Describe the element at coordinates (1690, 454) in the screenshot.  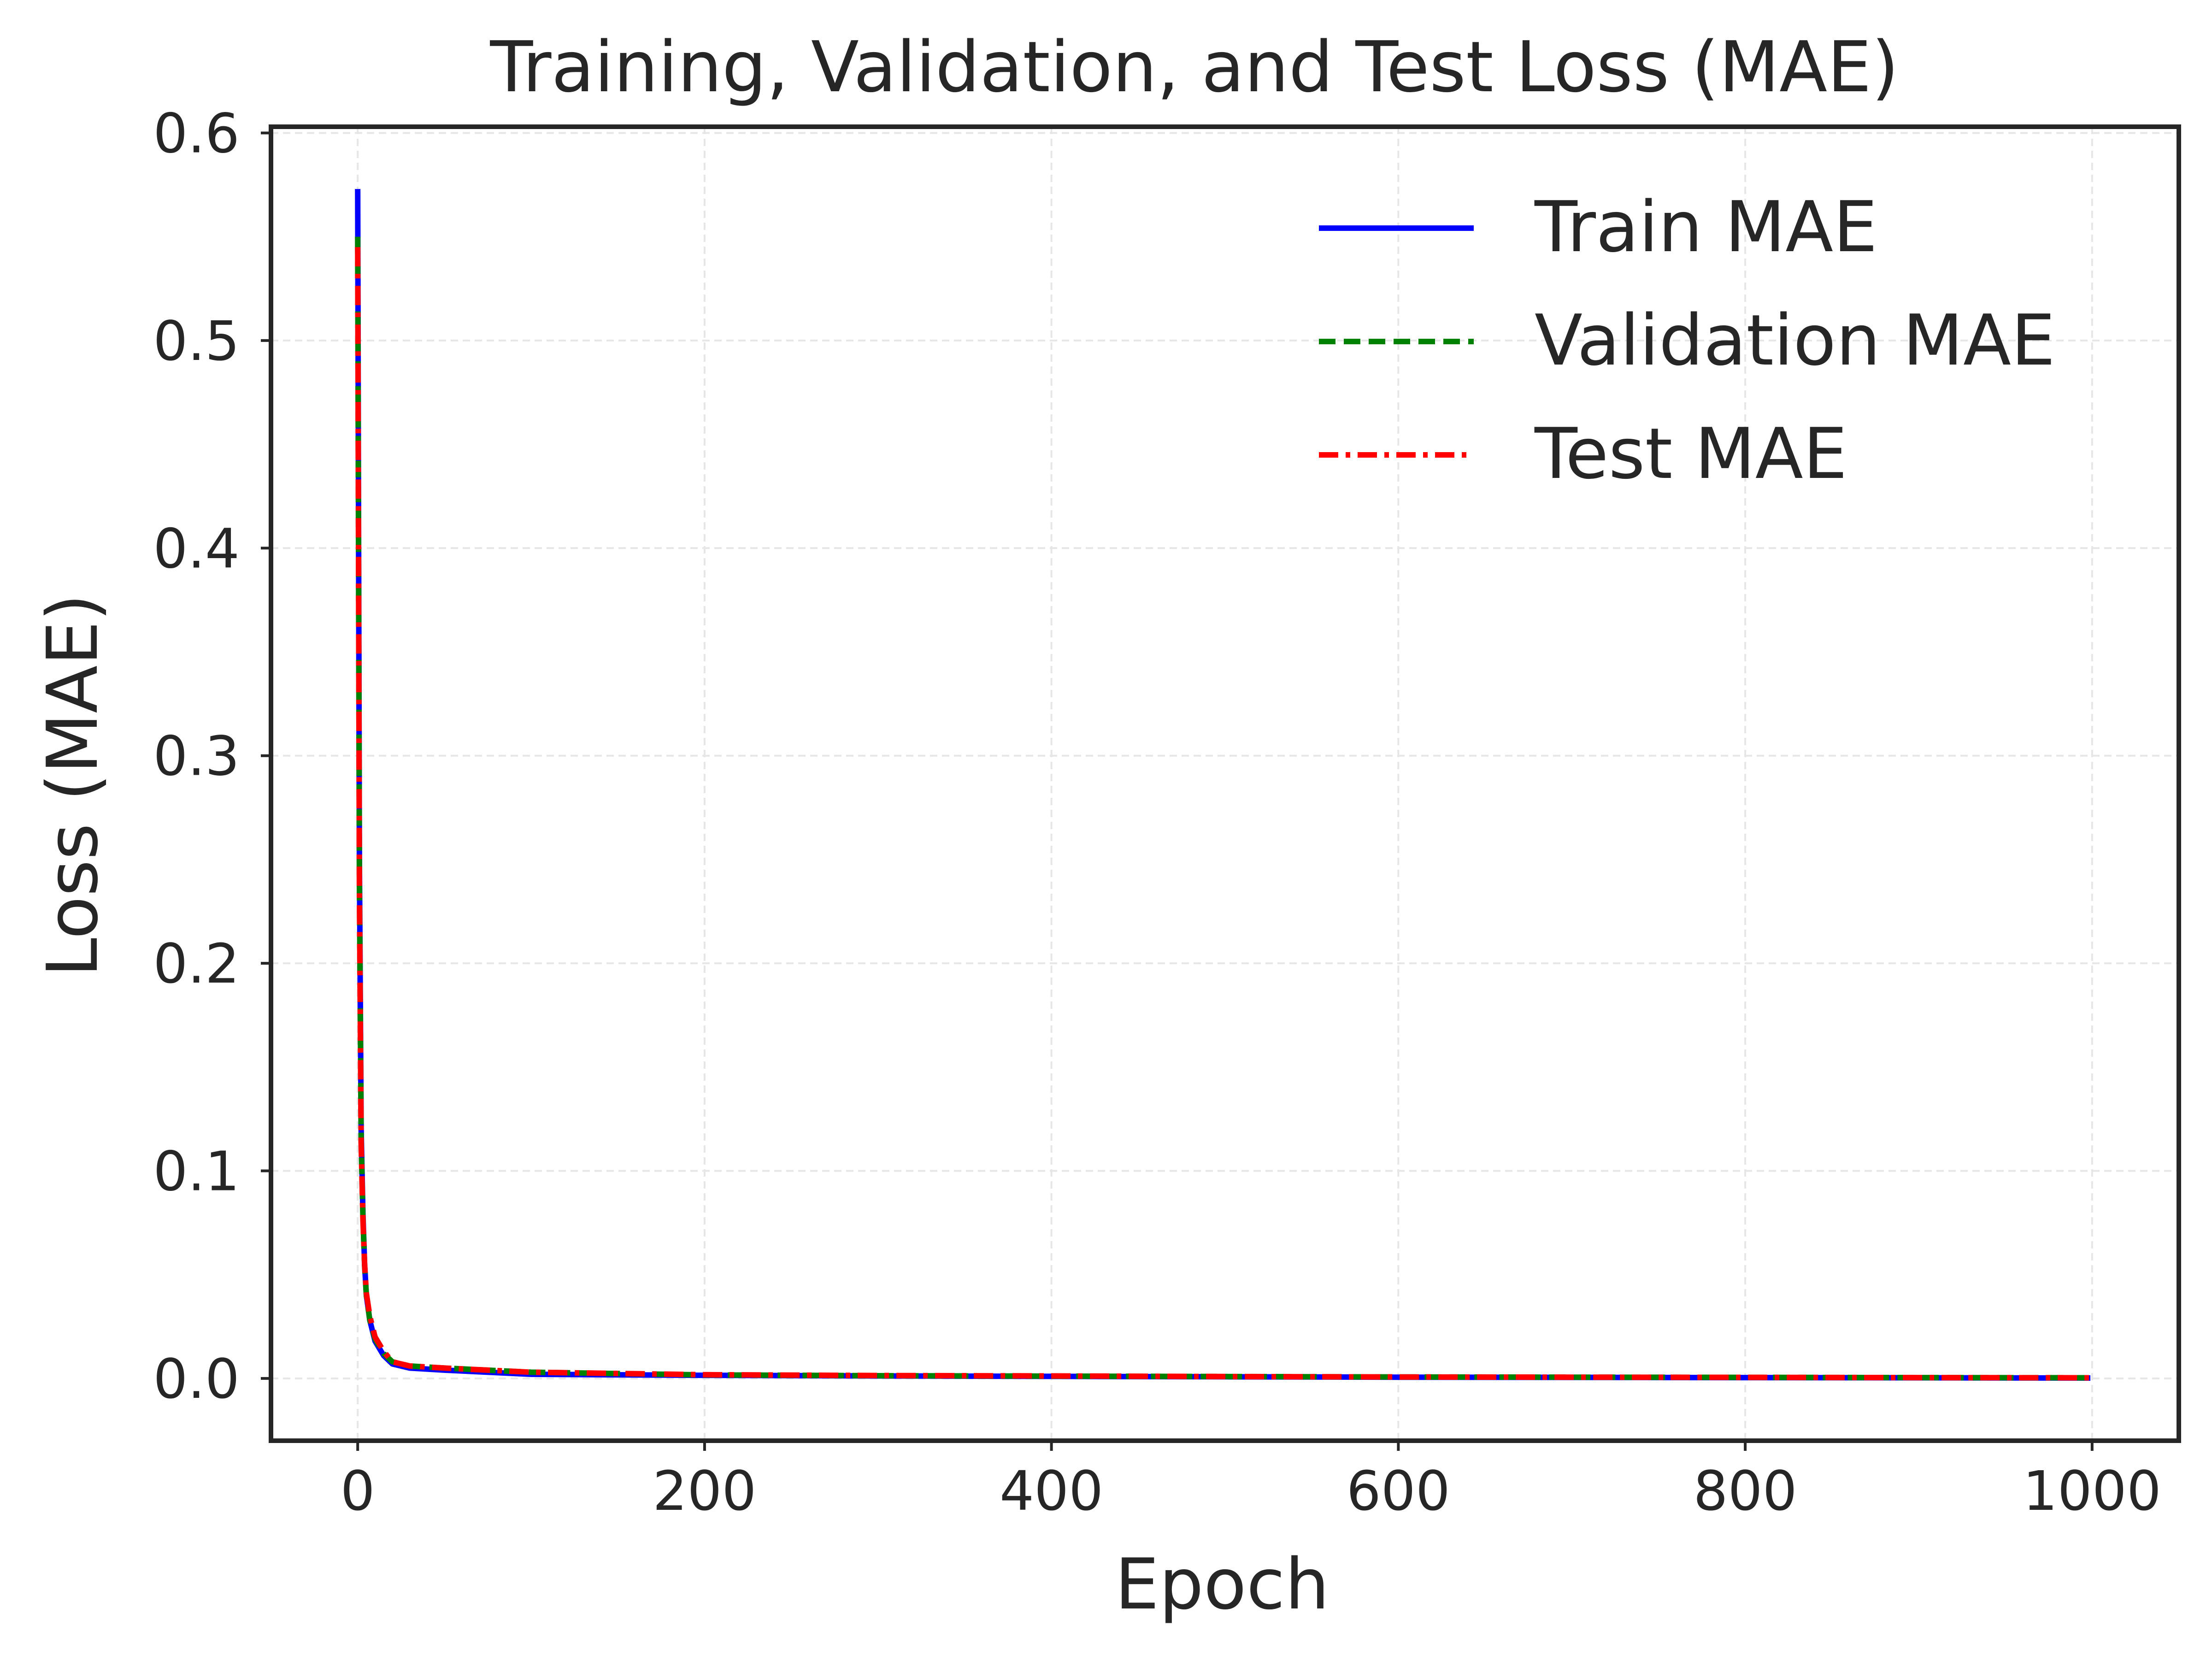
I see `legend-label-3: Test MAE` at that location.